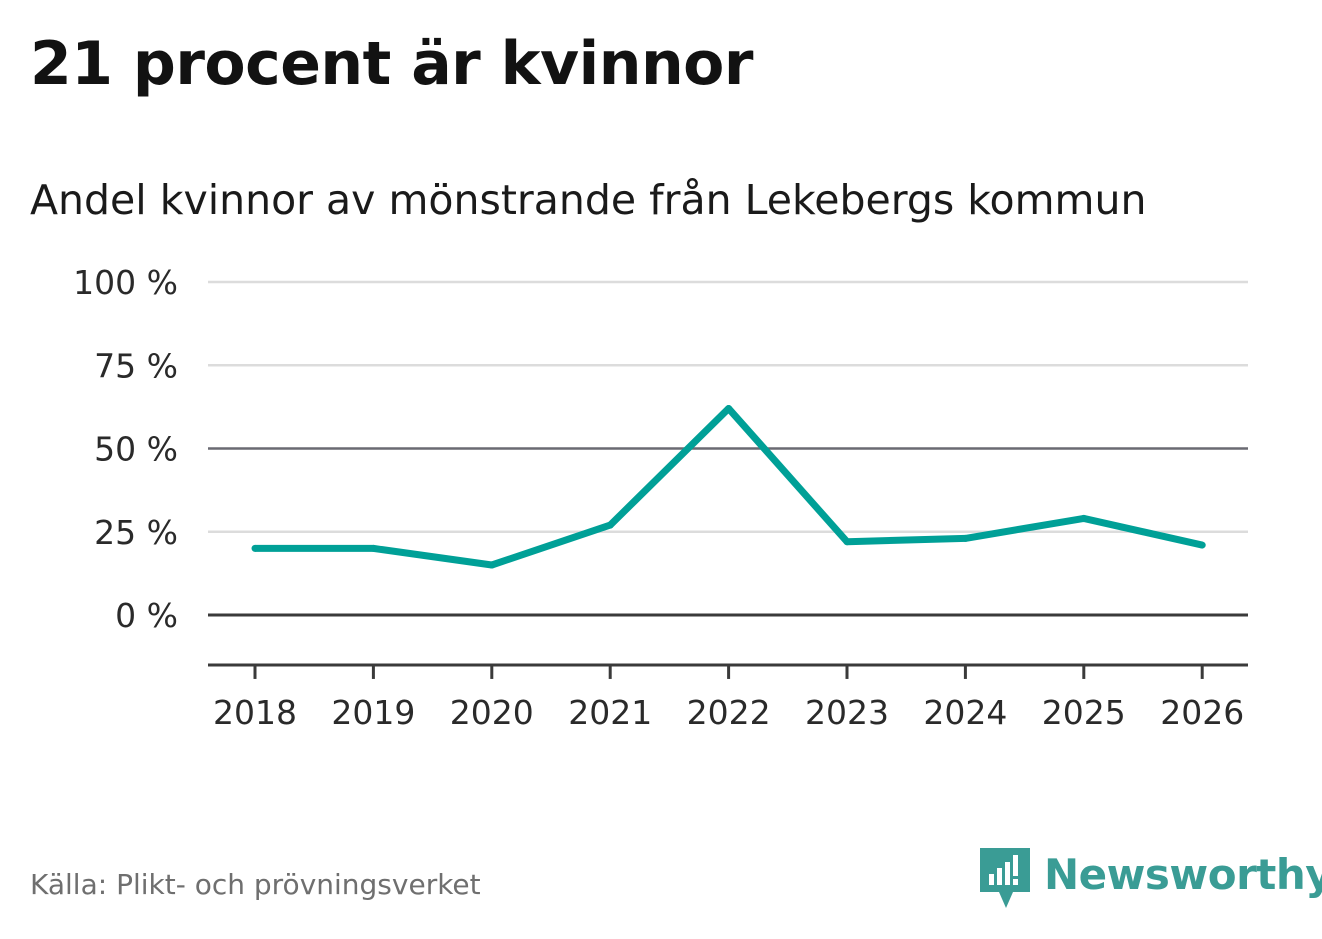  Describe the element at coordinates (136, 365) in the screenshot. I see `y-tick-label-75: 75 %` at that location.